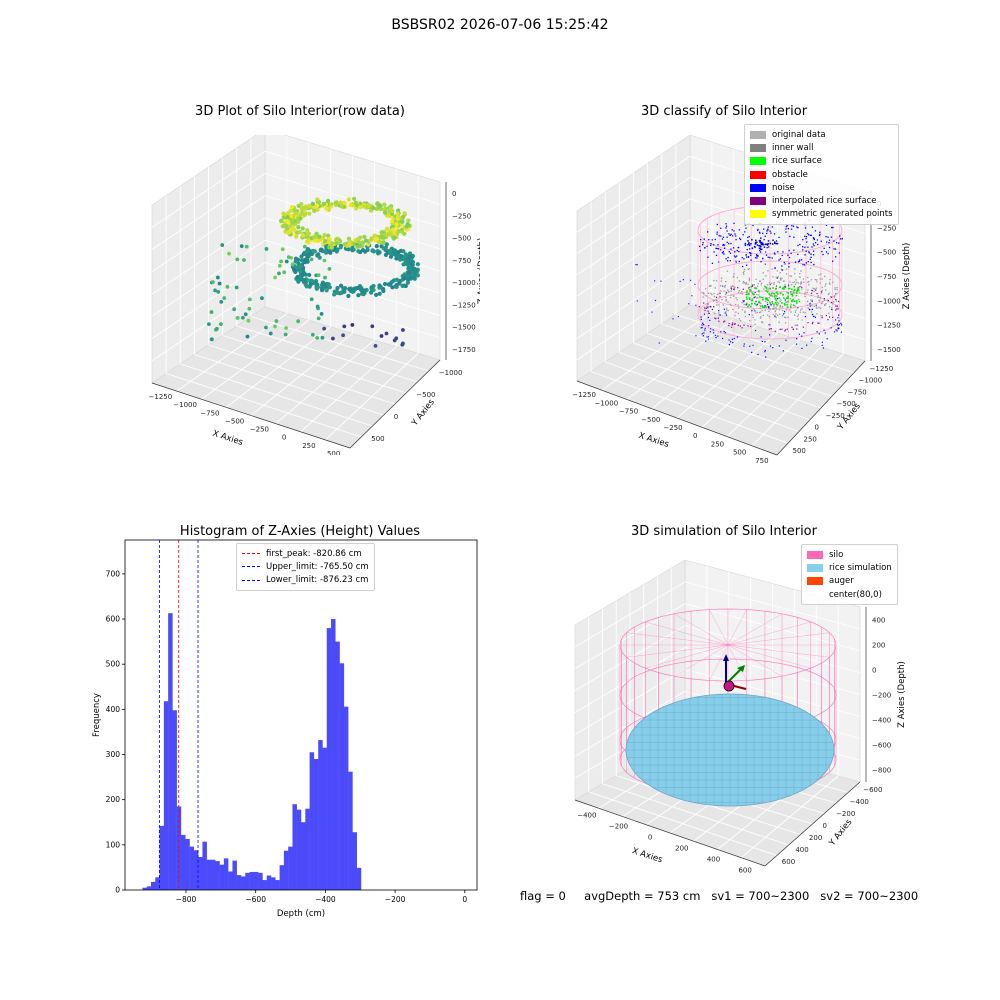  What do you see at coordinates (317, 566) in the screenshot?
I see `plot3-legend-label: Upper_limit: -765.50 cm` at bounding box center [317, 566].